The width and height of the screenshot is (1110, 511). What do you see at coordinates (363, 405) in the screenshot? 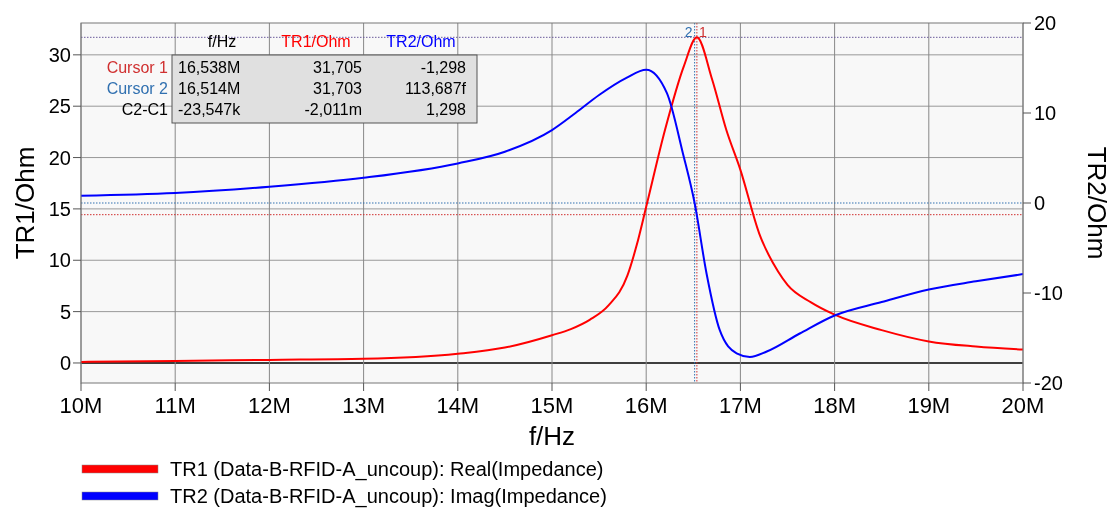
I see `x-tick-label: 13M` at bounding box center [363, 405].